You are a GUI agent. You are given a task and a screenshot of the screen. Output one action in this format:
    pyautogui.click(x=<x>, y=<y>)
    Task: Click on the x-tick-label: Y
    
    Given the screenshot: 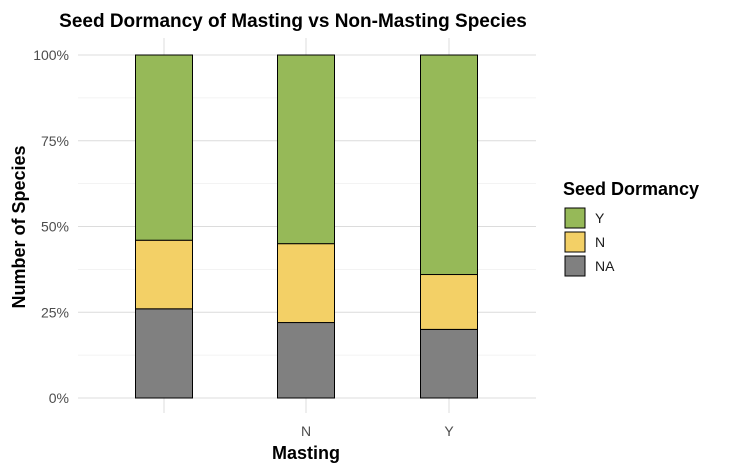 What is the action you would take?
    pyautogui.click(x=449, y=431)
    